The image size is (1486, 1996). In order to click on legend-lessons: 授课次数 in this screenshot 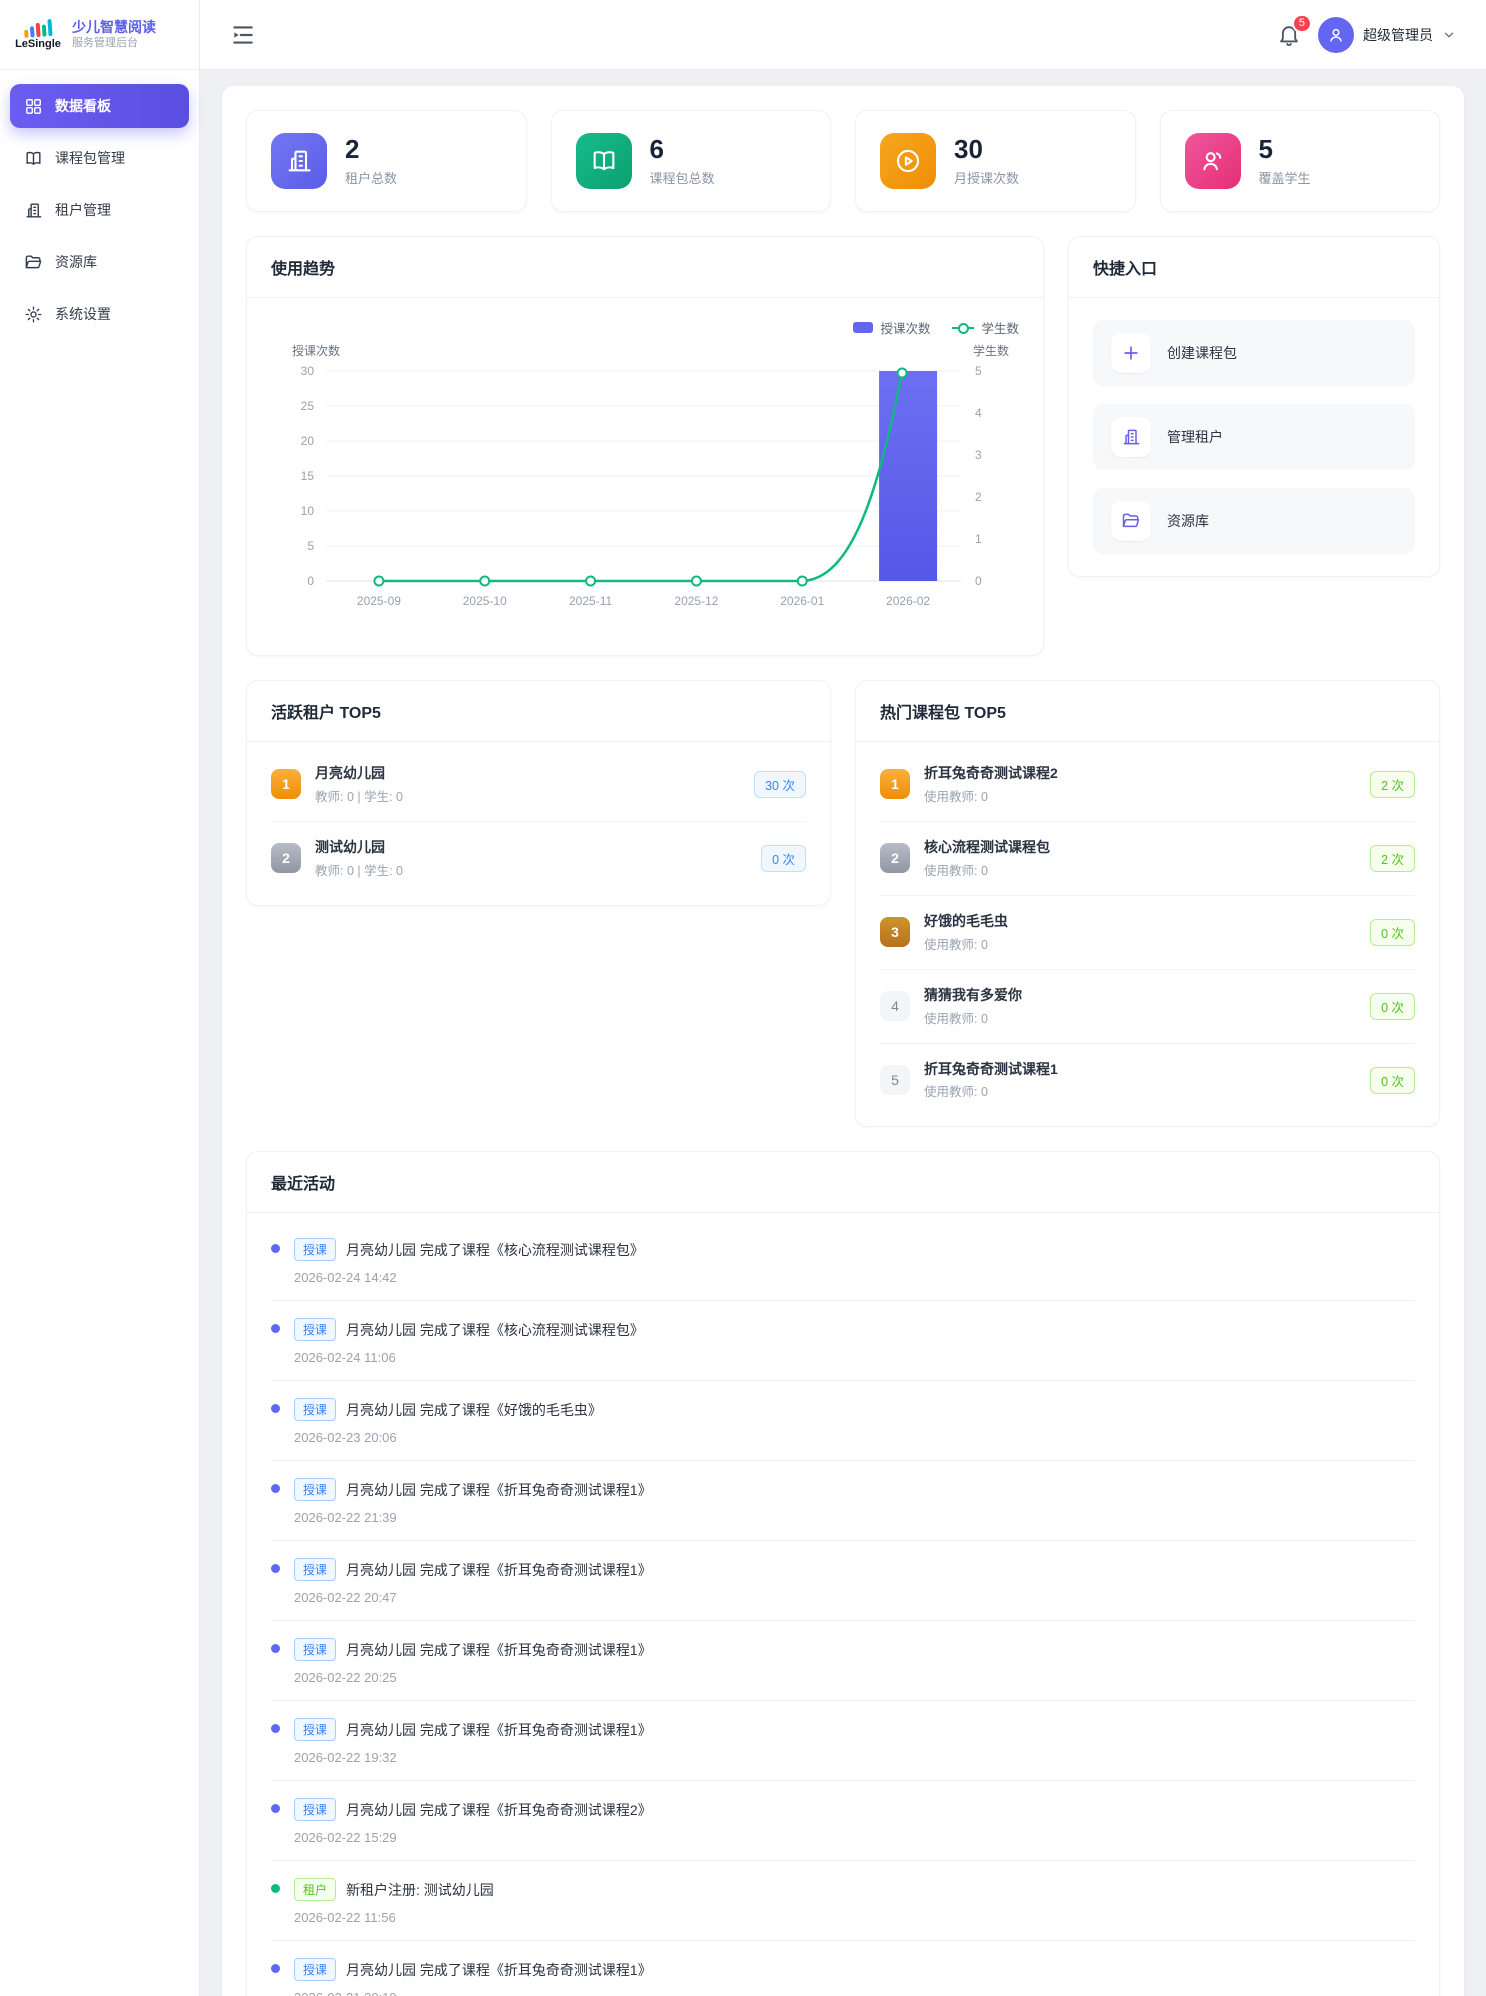, I will do `click(891, 327)`.